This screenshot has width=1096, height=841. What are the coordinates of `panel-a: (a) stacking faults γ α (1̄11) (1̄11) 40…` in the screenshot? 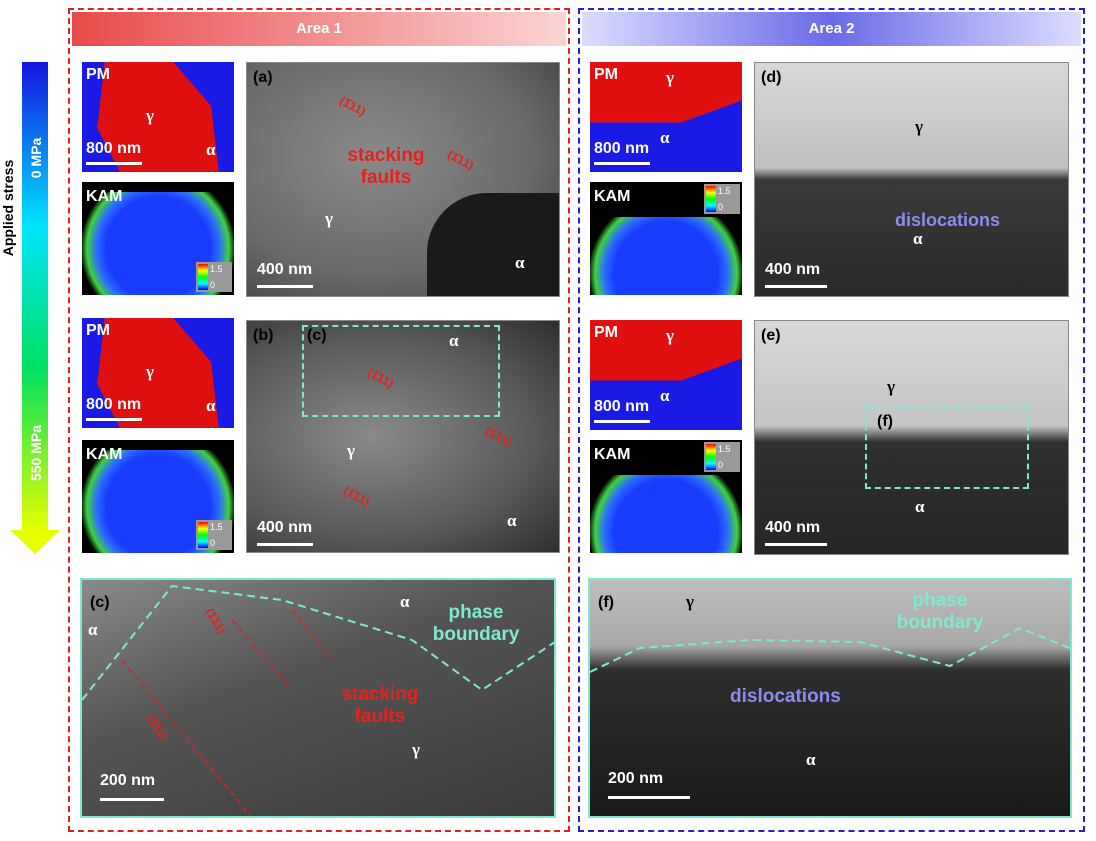 It's located at (403, 179).